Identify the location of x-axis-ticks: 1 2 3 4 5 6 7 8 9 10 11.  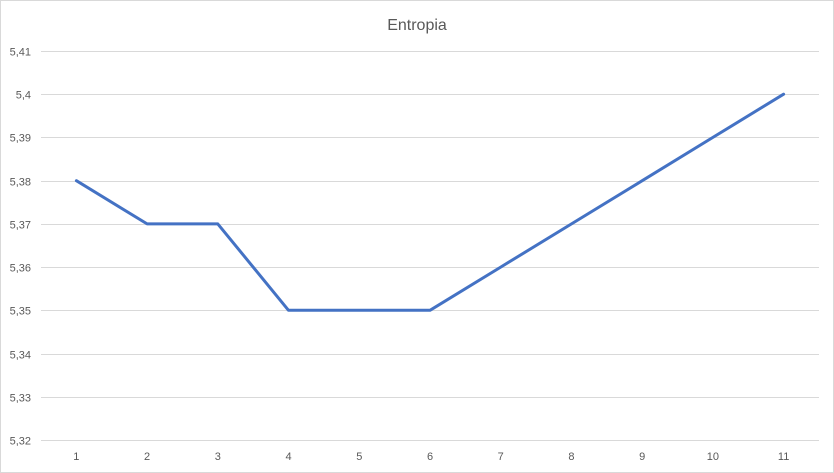
(431, 457).